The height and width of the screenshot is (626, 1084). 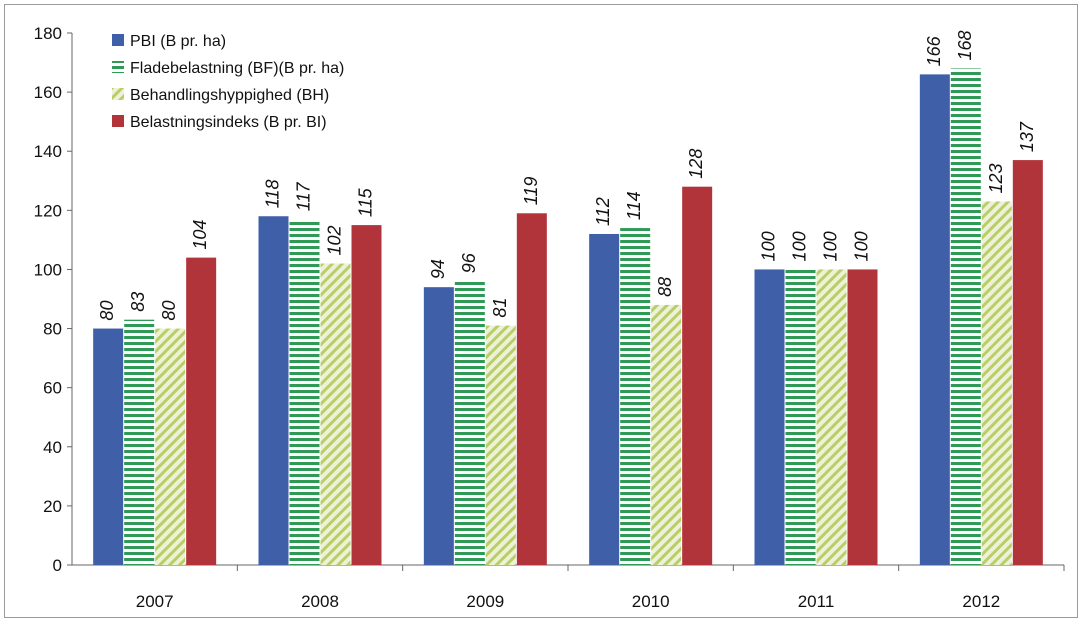 What do you see at coordinates (438, 269) in the screenshot?
I see `data-label: 94` at bounding box center [438, 269].